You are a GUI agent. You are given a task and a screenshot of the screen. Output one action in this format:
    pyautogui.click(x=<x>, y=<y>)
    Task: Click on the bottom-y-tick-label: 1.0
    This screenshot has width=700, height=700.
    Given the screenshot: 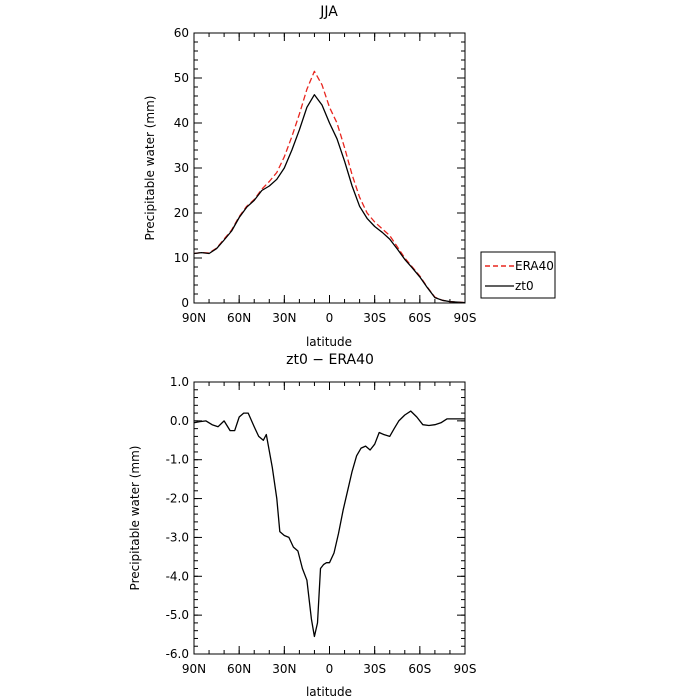 What is the action you would take?
    pyautogui.click(x=179, y=382)
    